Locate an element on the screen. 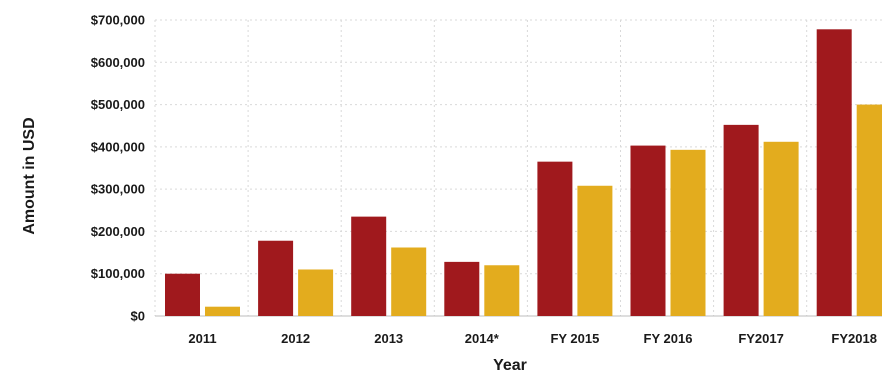  x-tick-label: FY 2016 is located at coordinates (668, 338).